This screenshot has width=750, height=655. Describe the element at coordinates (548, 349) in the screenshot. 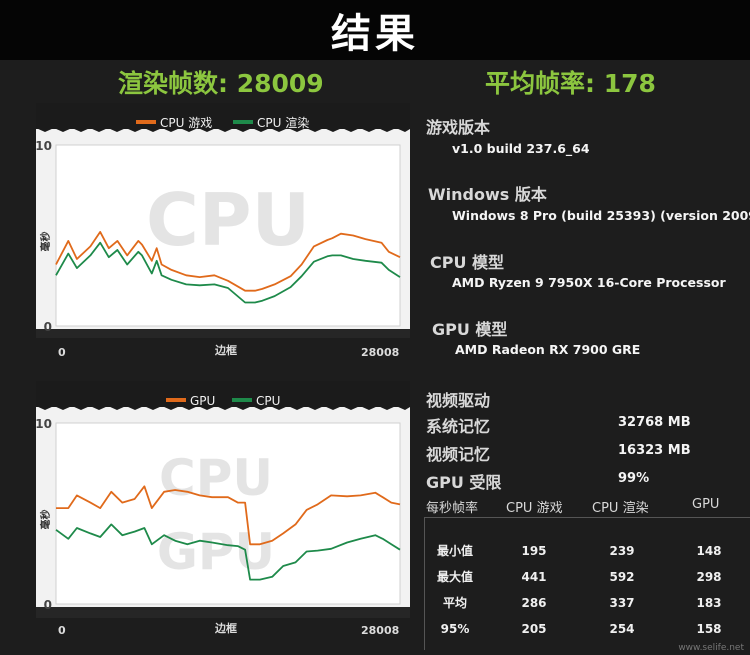

I see `gpu-model-value: AMD Radeon RX 7900 GRE` at that location.